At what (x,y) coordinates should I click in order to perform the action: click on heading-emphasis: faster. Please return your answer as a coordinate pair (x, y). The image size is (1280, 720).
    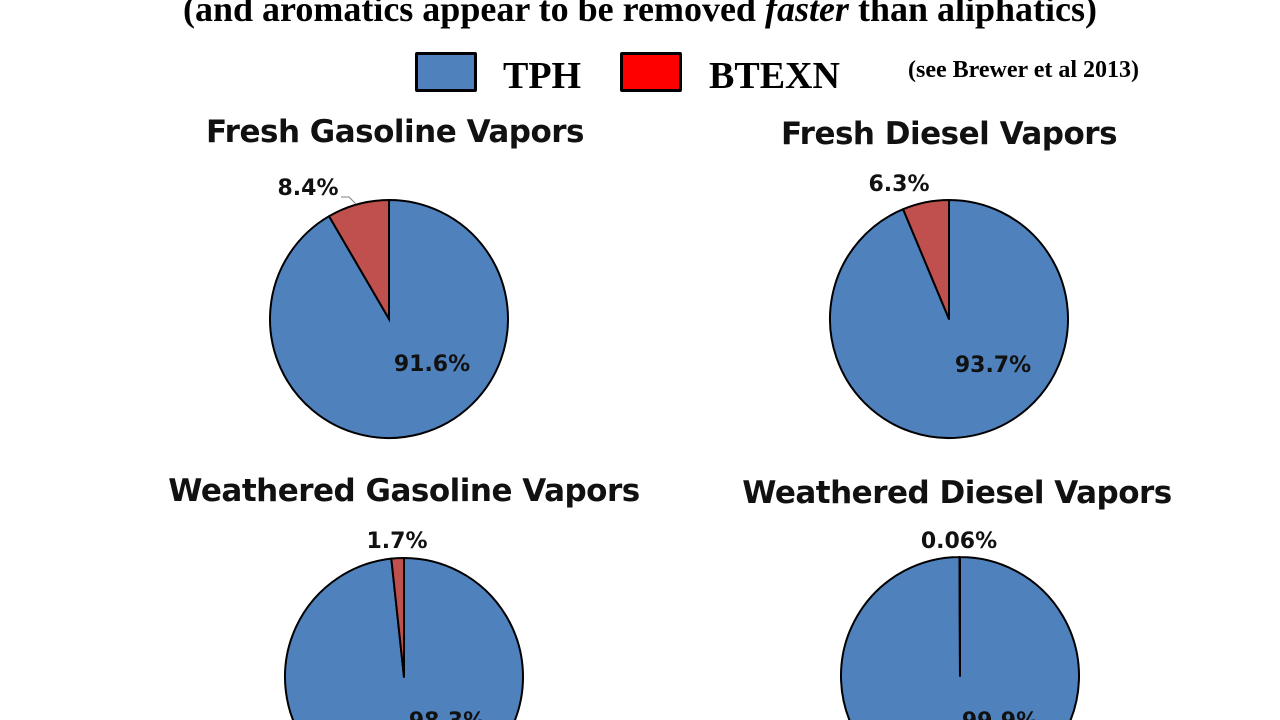
    Looking at the image, I should click on (806, 14).